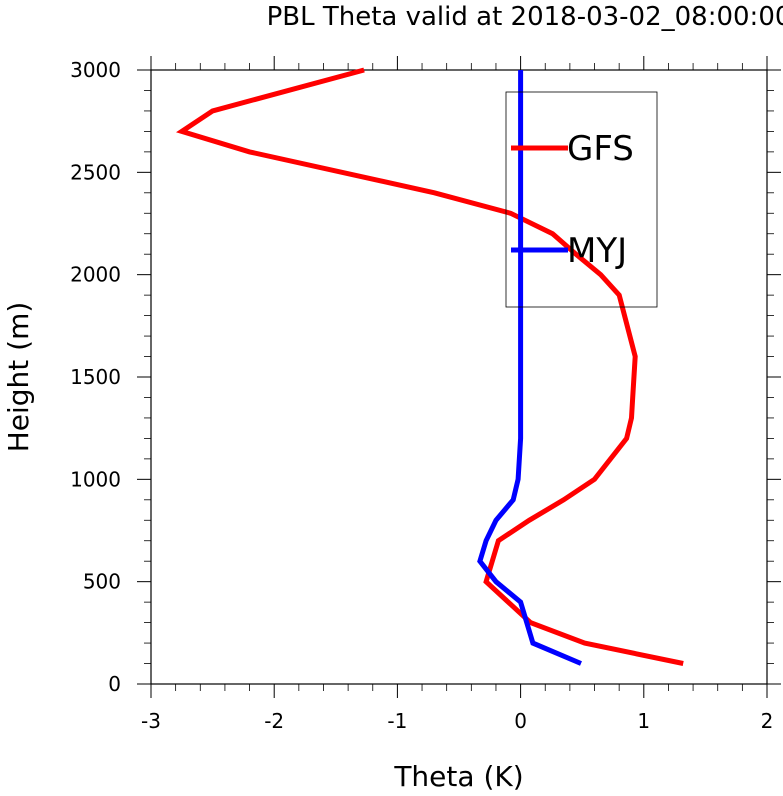 Image resolution: width=783 pixels, height=796 pixels. I want to click on y-tick-label: 2500, so click(95, 172).